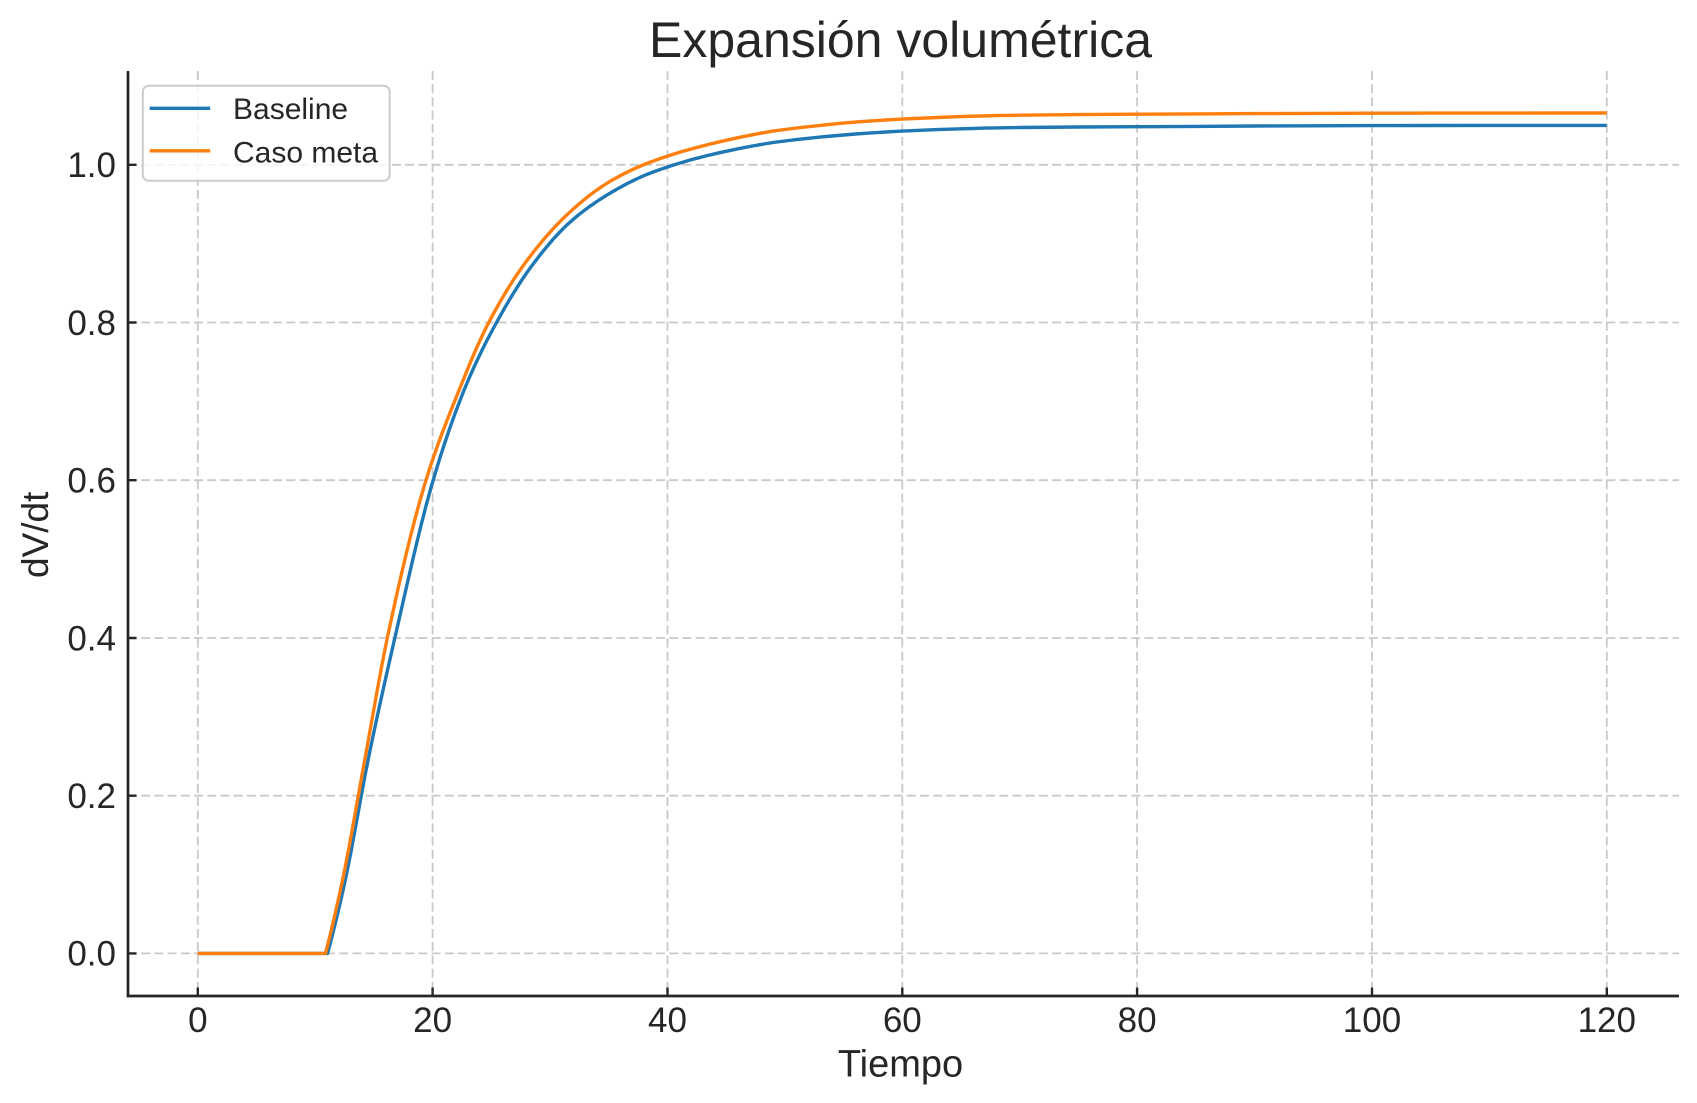 The image size is (1697, 1103). I want to click on svg-text: 100, so click(1372, 1020).